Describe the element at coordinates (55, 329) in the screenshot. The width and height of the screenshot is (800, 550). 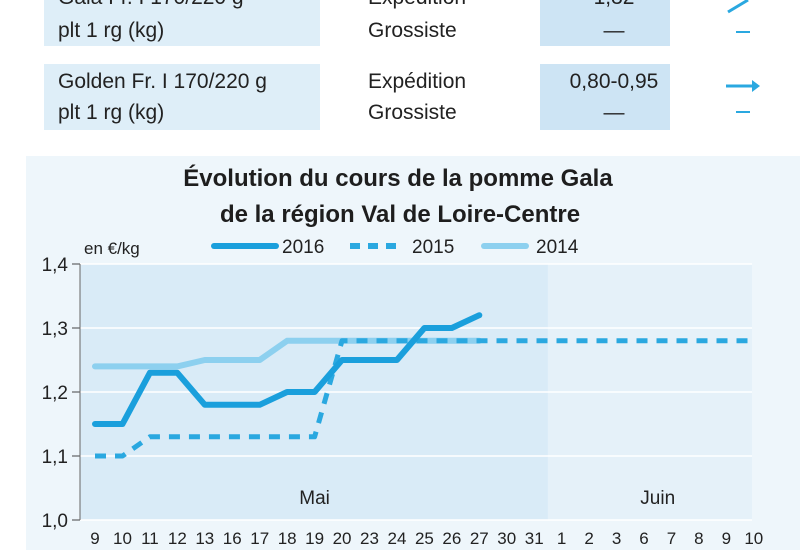
I see `y-tick-label: 1,3` at that location.